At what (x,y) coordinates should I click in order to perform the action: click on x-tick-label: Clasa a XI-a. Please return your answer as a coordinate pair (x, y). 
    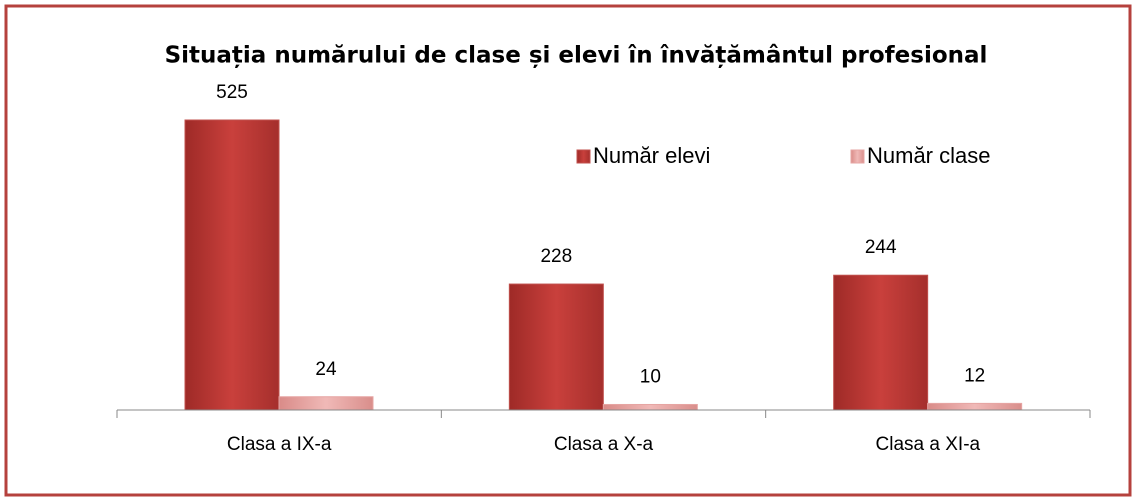
    Looking at the image, I should click on (928, 444).